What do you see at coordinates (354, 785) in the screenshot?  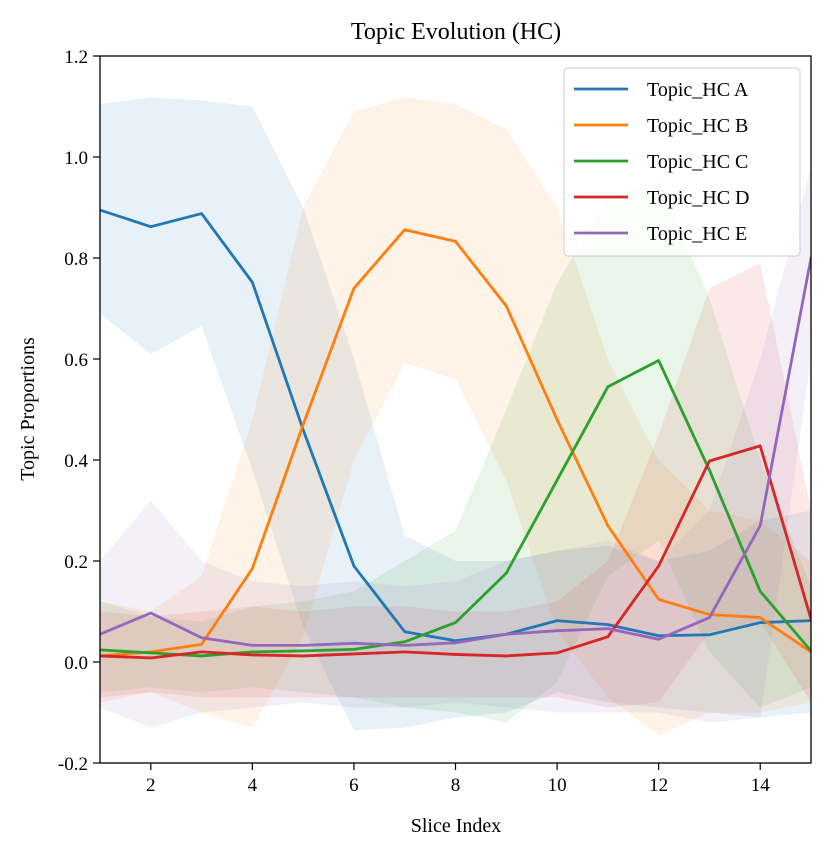 I see `x-tick-label: 6` at bounding box center [354, 785].